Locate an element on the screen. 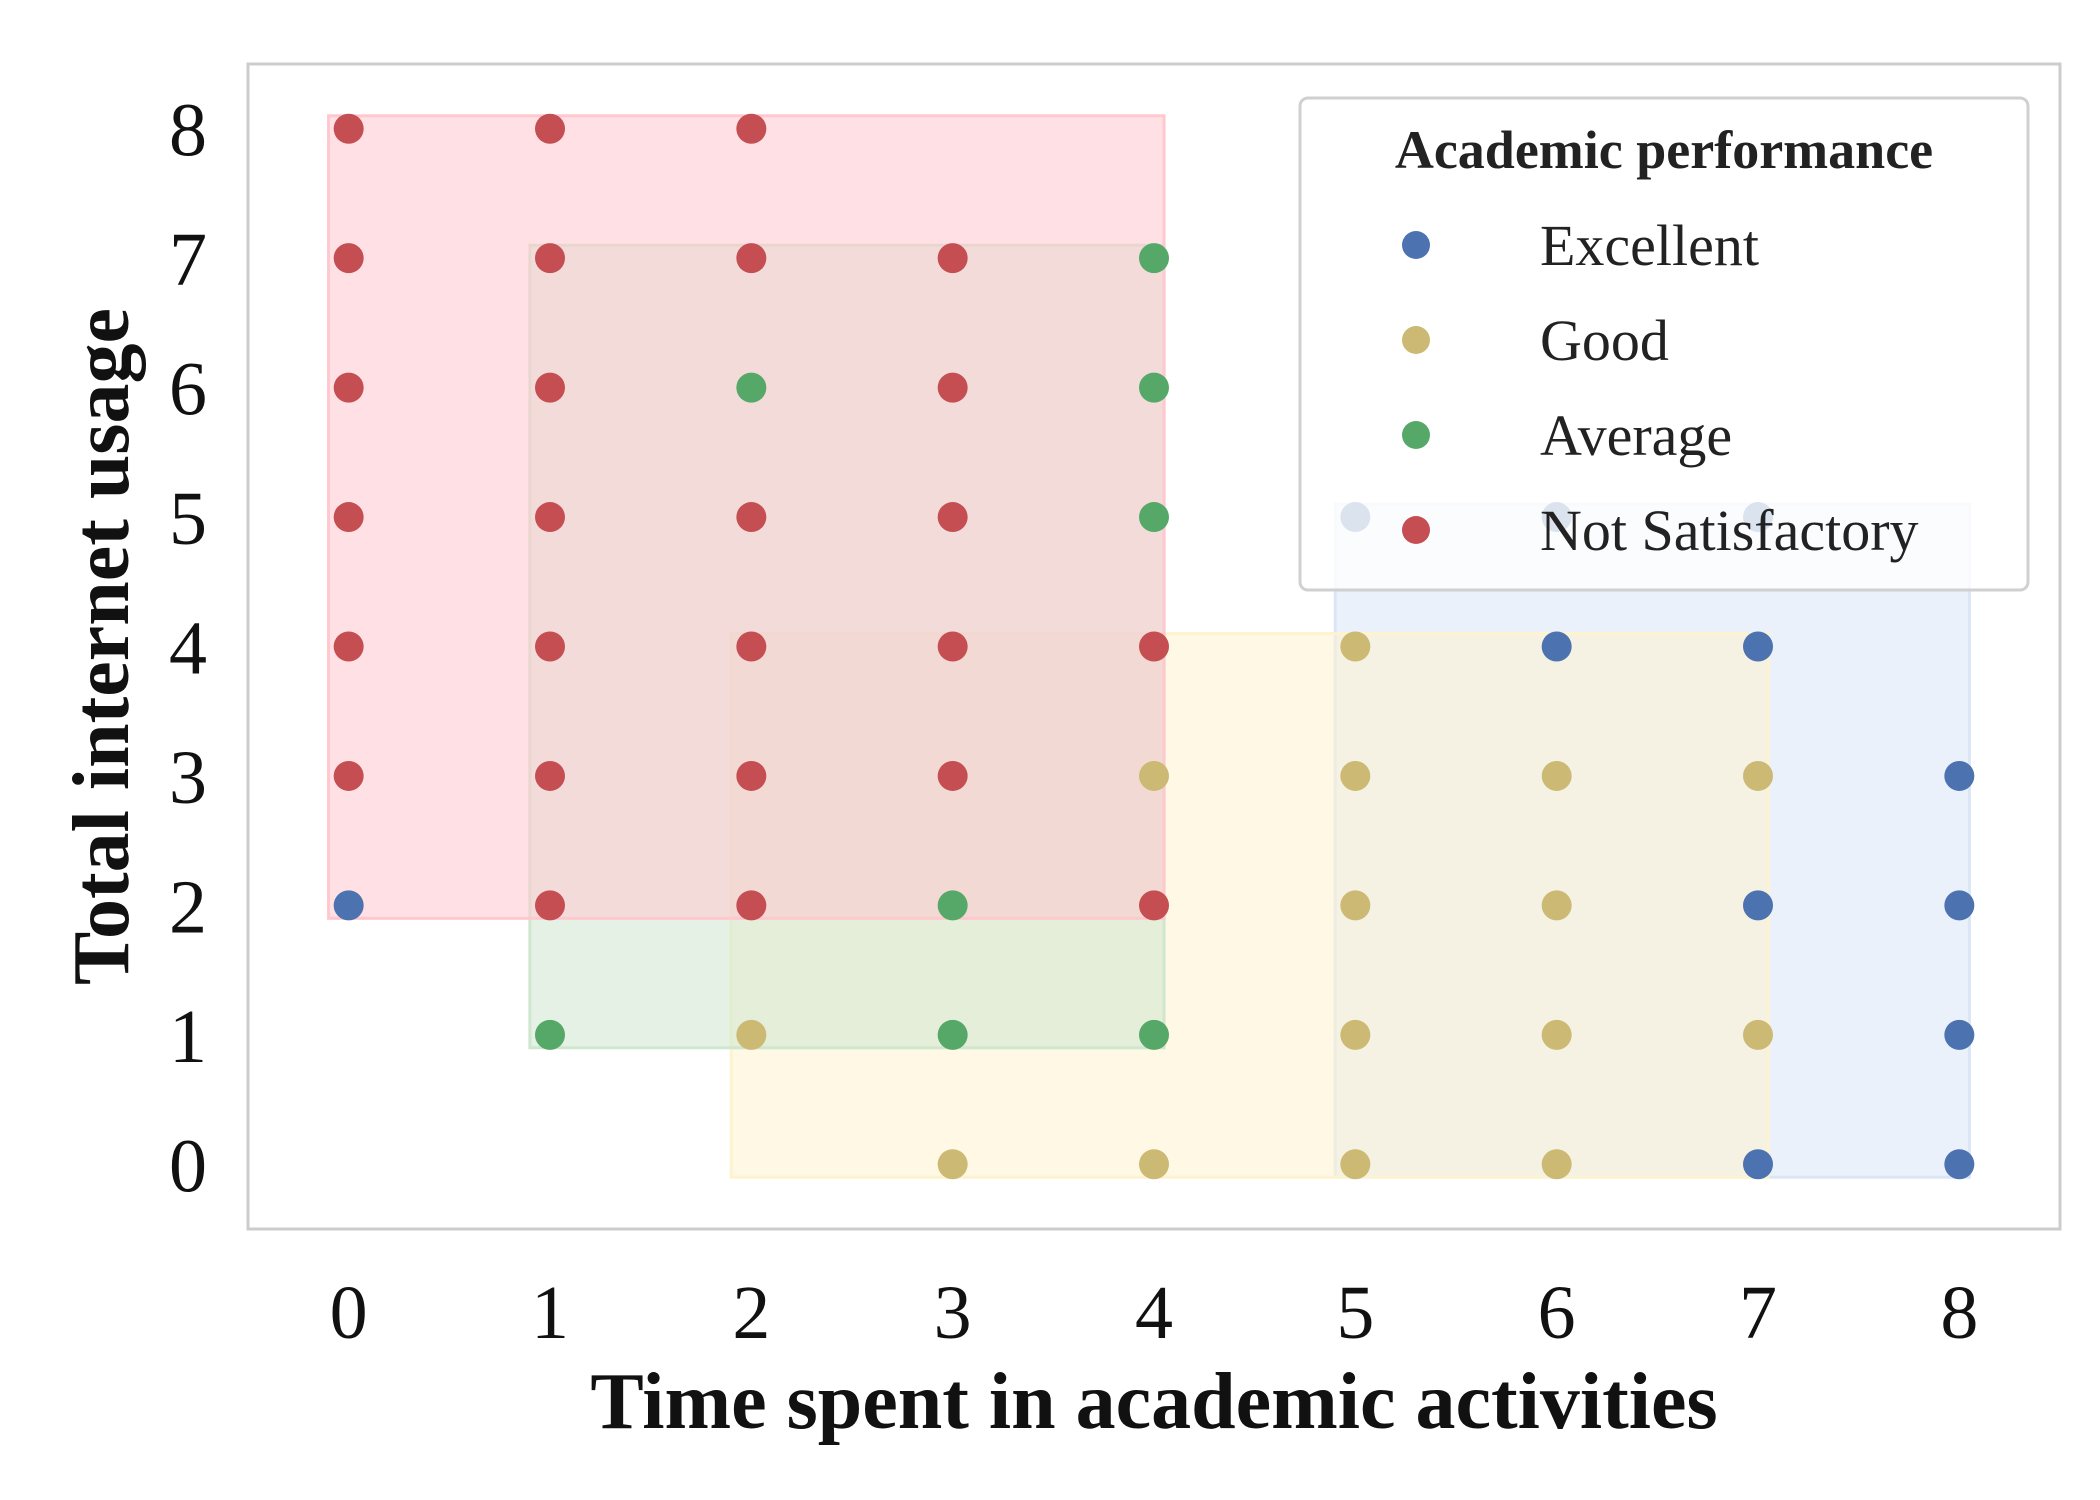  x-axis-title: Time spent in academic activities is located at coordinates (1153, 1402).